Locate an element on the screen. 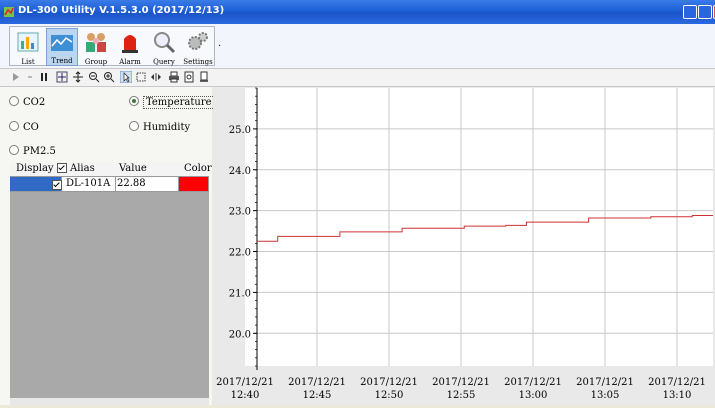  temperature-radio: Temperature is located at coordinates (172, 102).